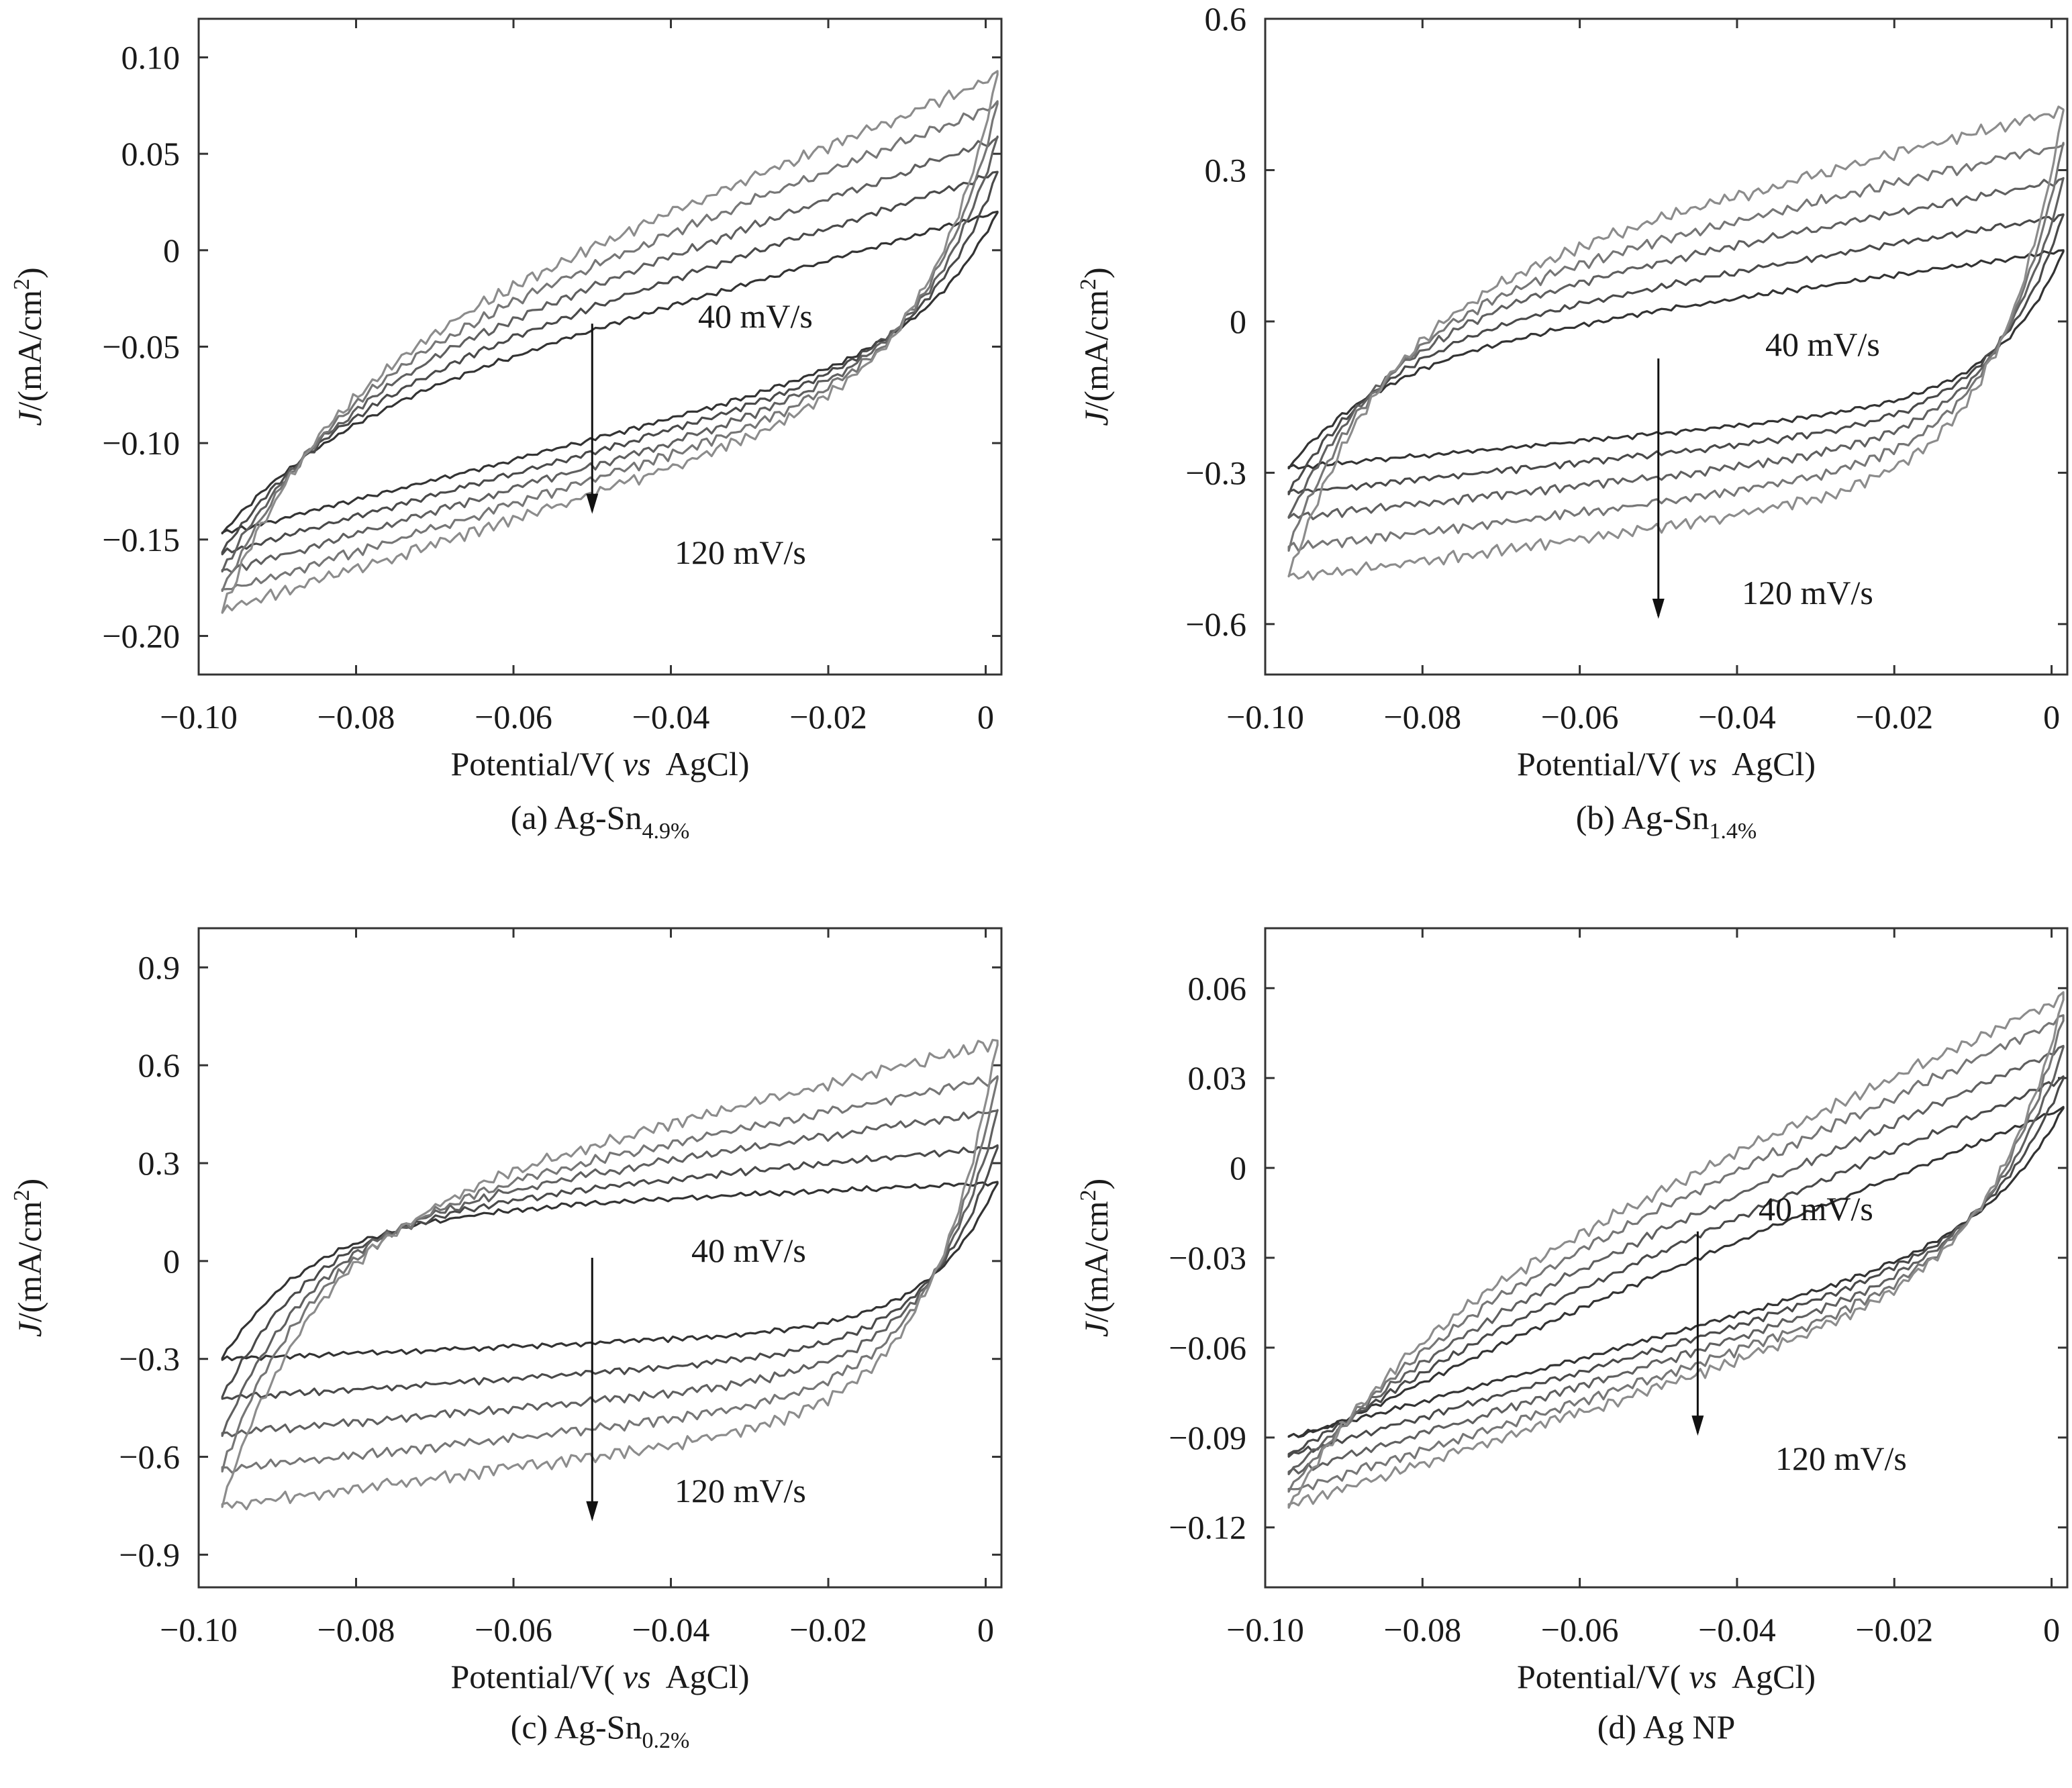  What do you see at coordinates (1218, 988) in the screenshot?
I see `y-tick-label: 0.06` at bounding box center [1218, 988].